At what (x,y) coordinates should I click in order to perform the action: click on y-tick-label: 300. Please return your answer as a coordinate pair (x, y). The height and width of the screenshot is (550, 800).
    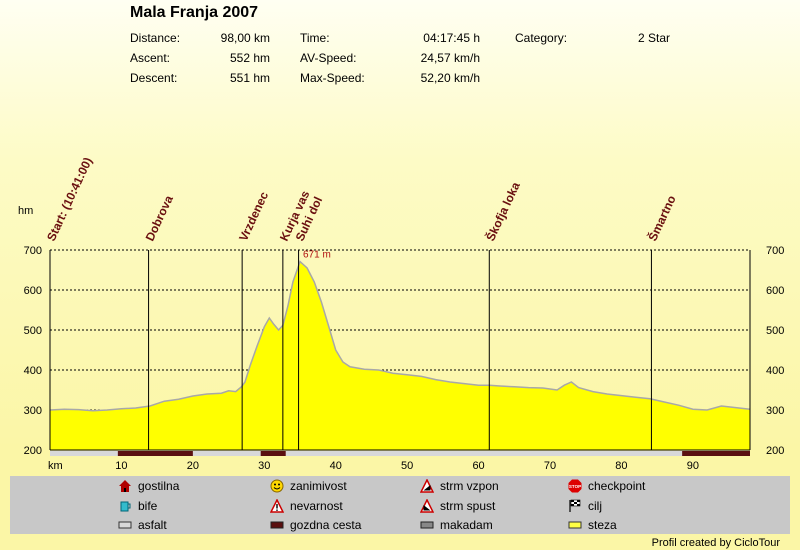
    Looking at the image, I should click on (33, 411).